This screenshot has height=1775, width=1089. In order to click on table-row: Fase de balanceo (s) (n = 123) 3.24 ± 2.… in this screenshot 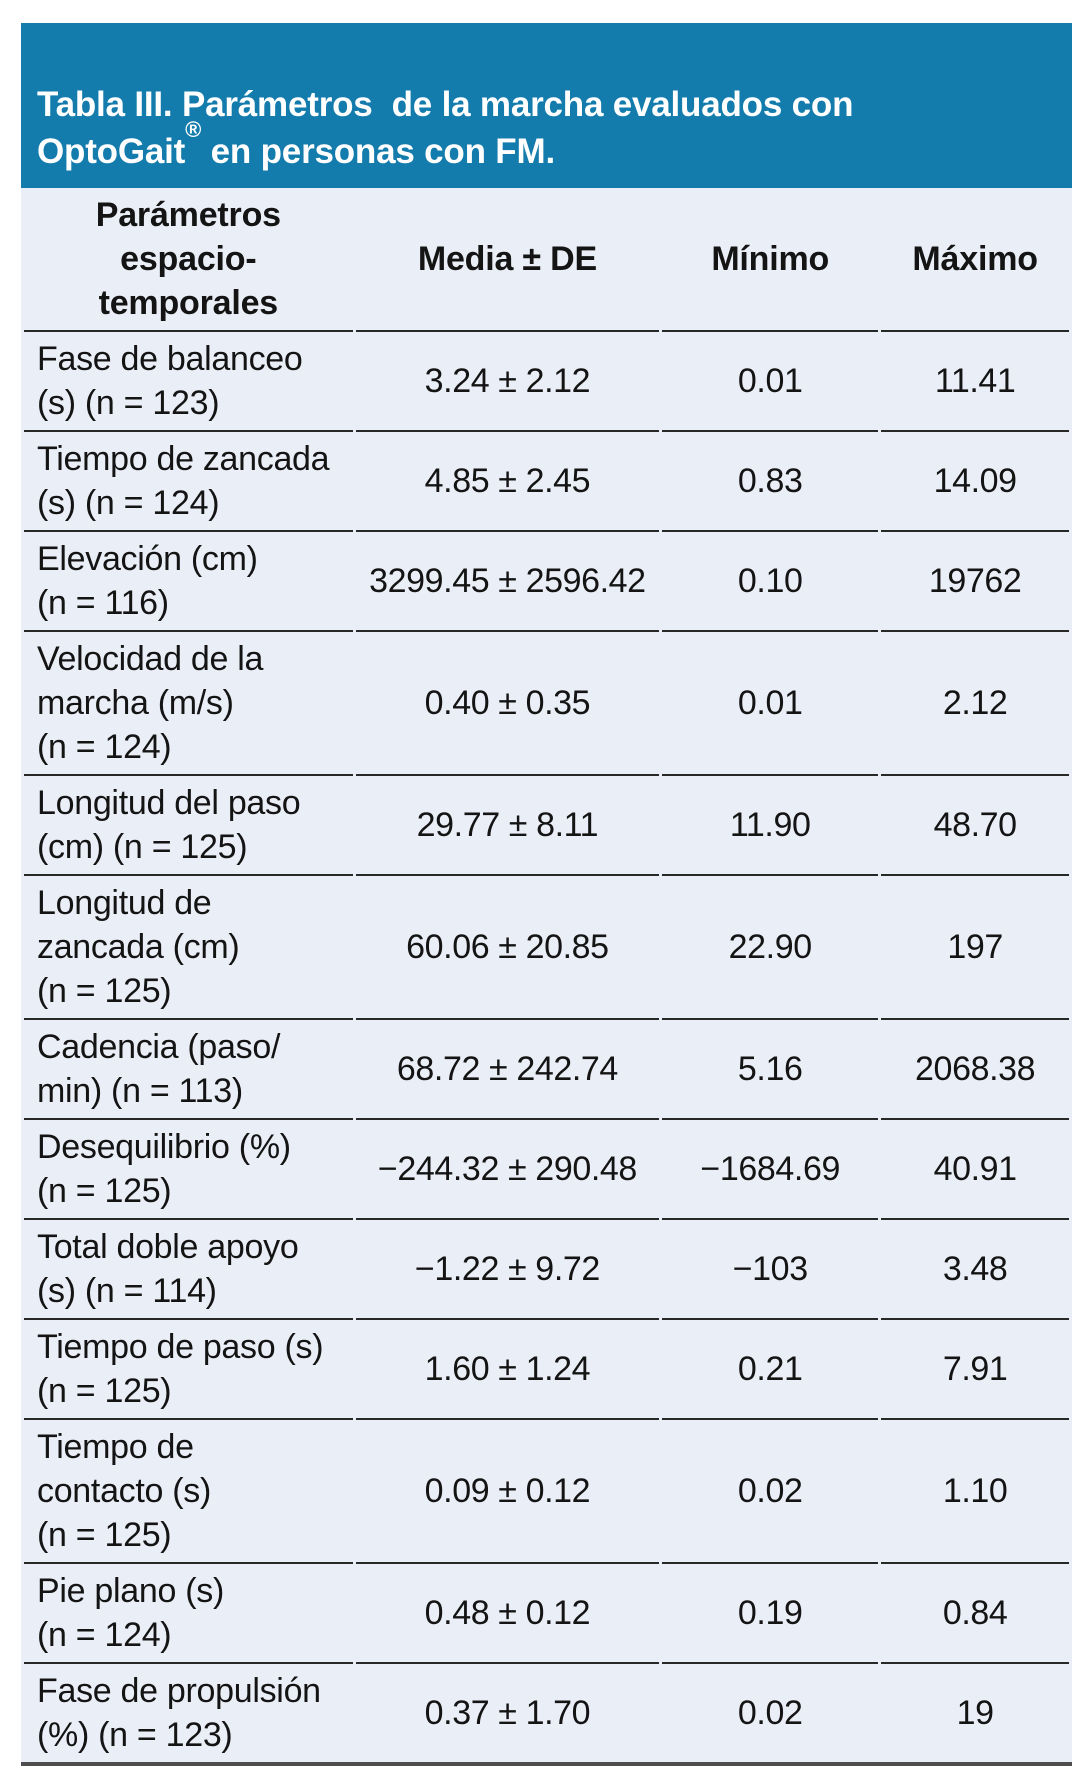, I will do `click(546, 382)`.